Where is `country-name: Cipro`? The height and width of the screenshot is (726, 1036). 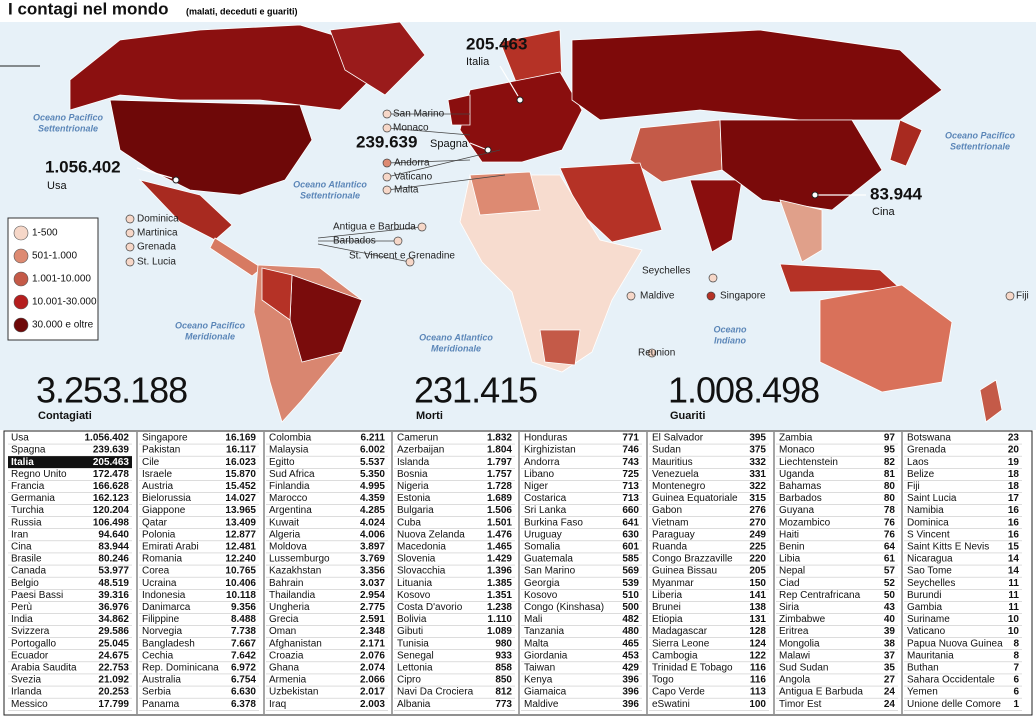
country-name: Cipro is located at coordinates (409, 680).